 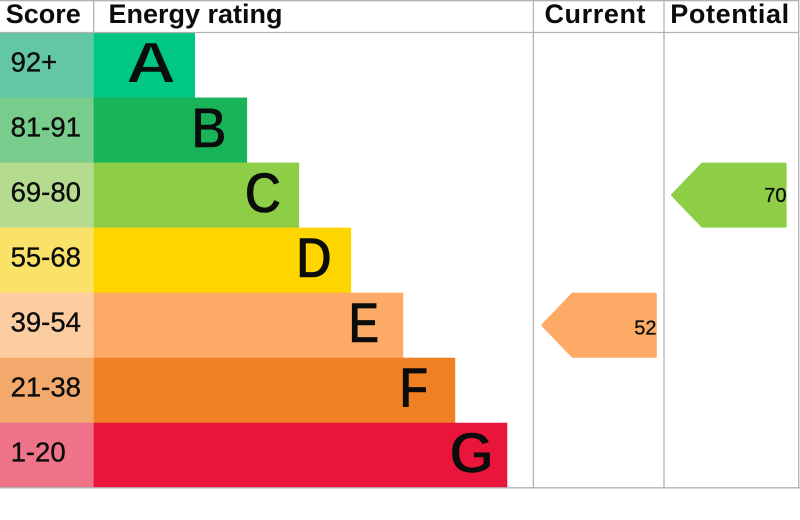 What do you see at coordinates (151, 63) in the screenshot?
I see `svg-text: A` at bounding box center [151, 63].